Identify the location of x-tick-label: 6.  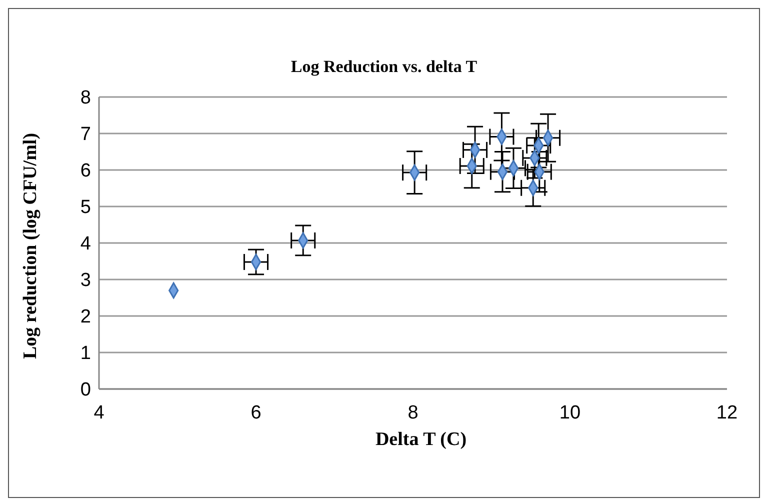
(256, 413).